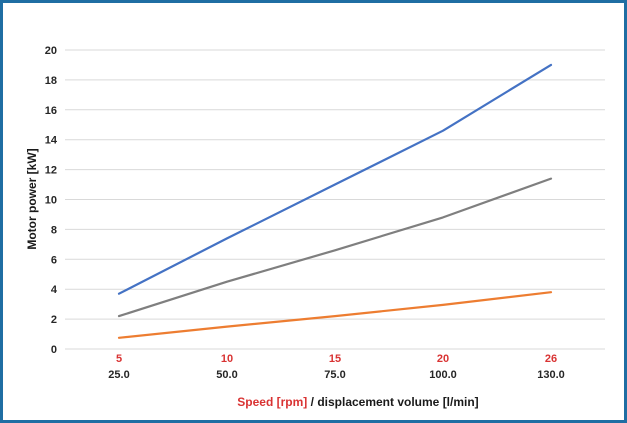 This screenshot has height=423, width=627. Describe the element at coordinates (54, 320) in the screenshot. I see `y-tick-label: 2` at that location.